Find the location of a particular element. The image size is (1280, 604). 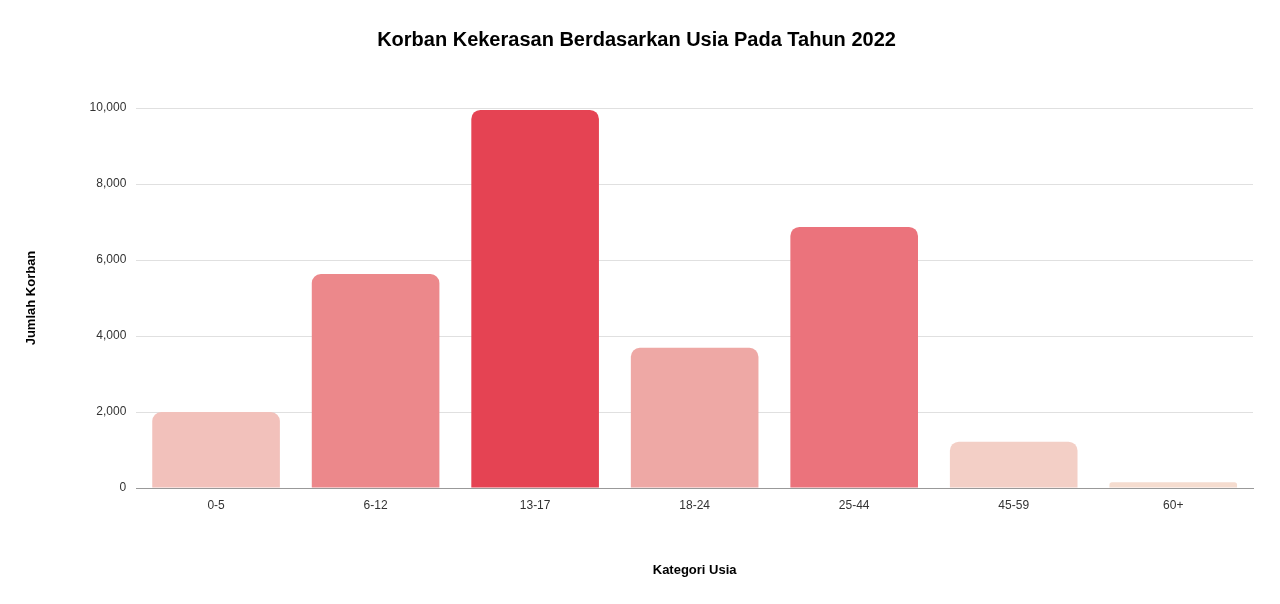

x-axis-title: Kategori Usia is located at coordinates (695, 569).